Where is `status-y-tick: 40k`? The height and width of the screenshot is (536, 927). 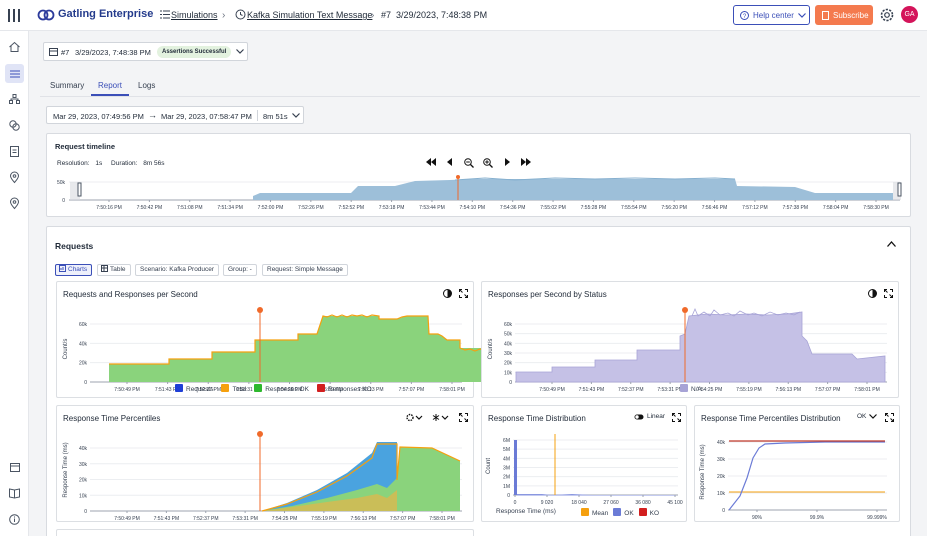
status-y-tick: 40k is located at coordinates (508, 344).